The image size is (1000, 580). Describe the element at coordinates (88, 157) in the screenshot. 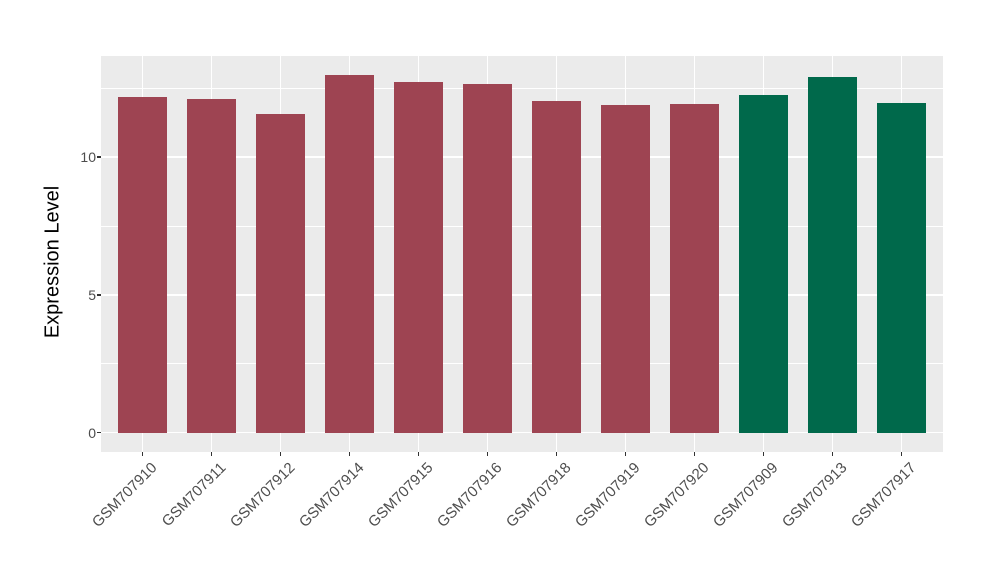

I see `y-tick-label: 10` at that location.